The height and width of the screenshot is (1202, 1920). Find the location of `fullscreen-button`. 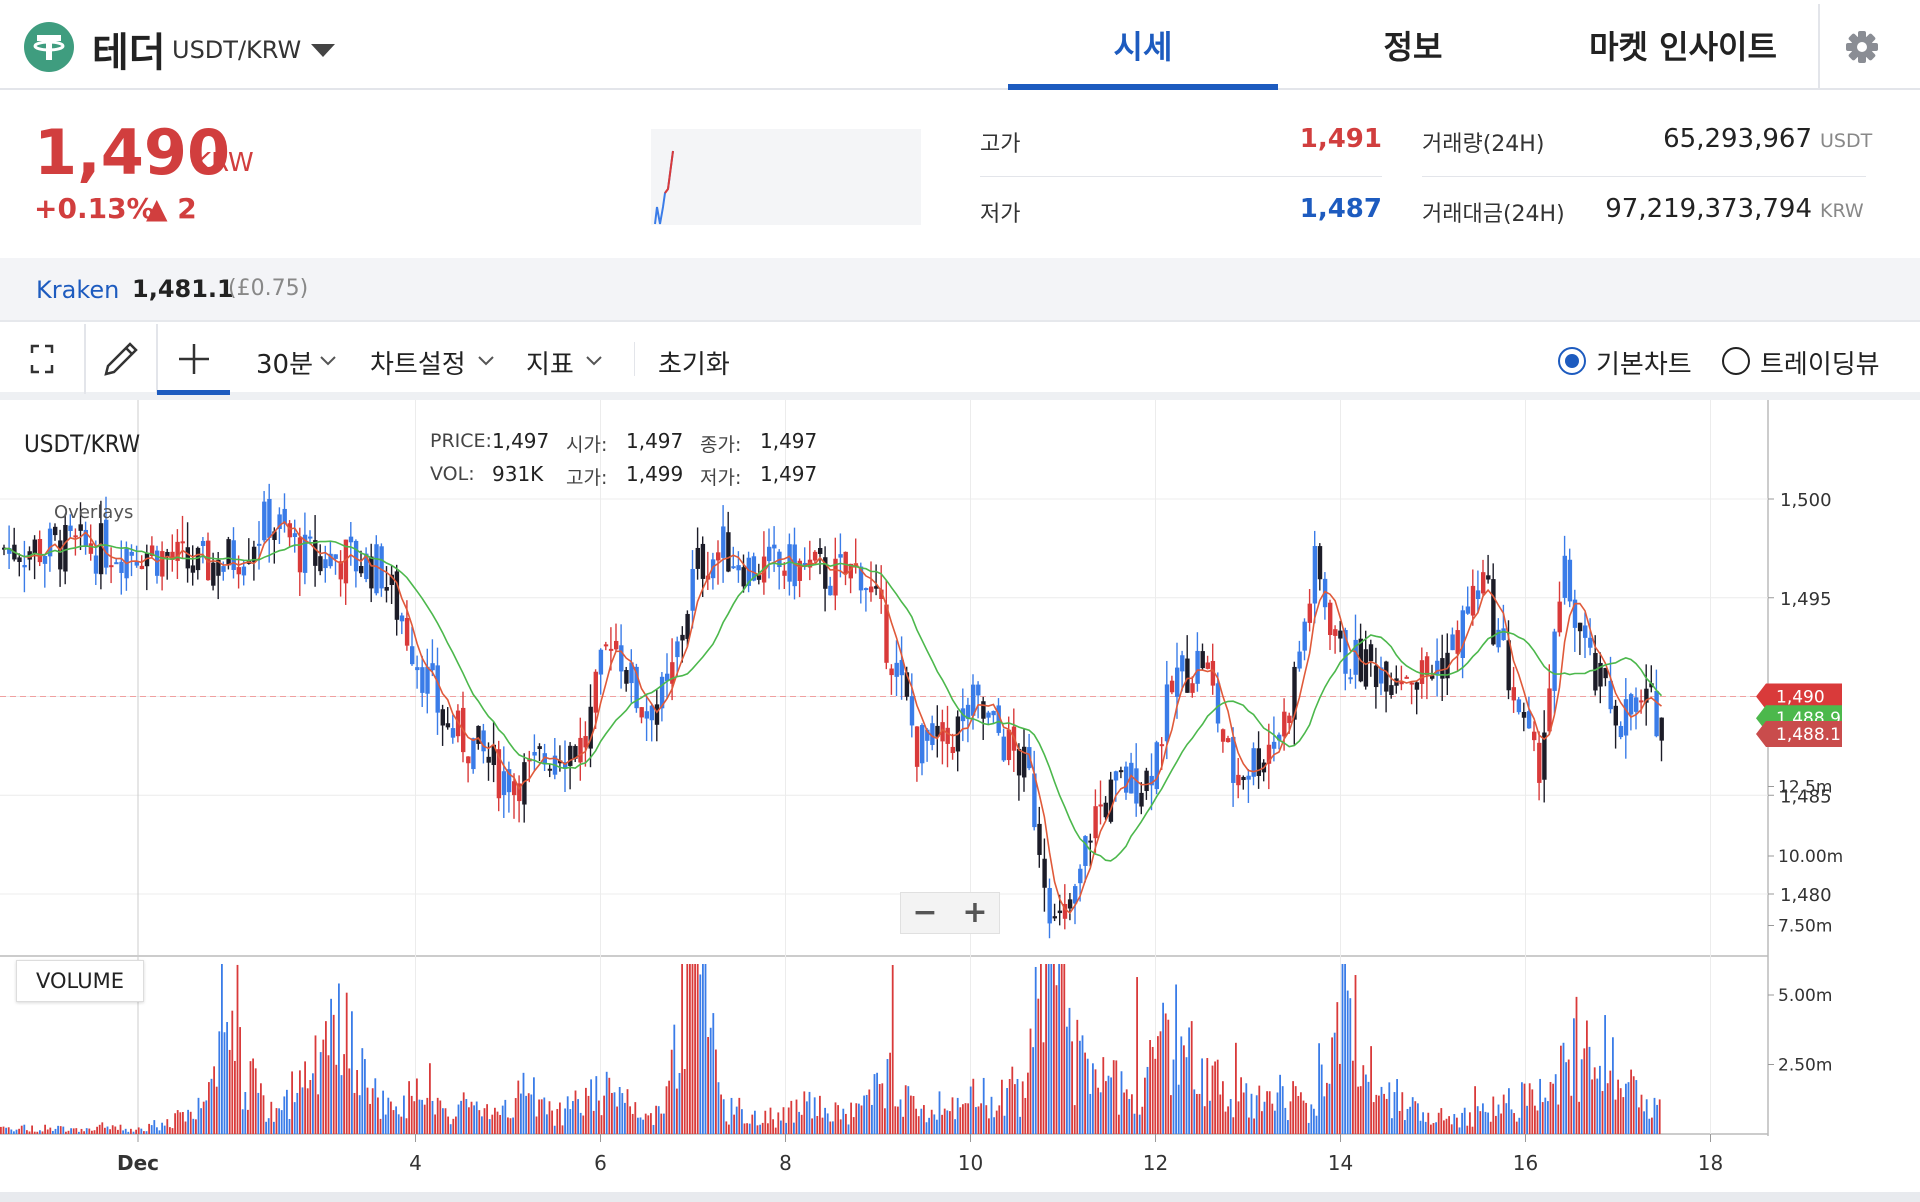

fullscreen-button is located at coordinates (42, 359).